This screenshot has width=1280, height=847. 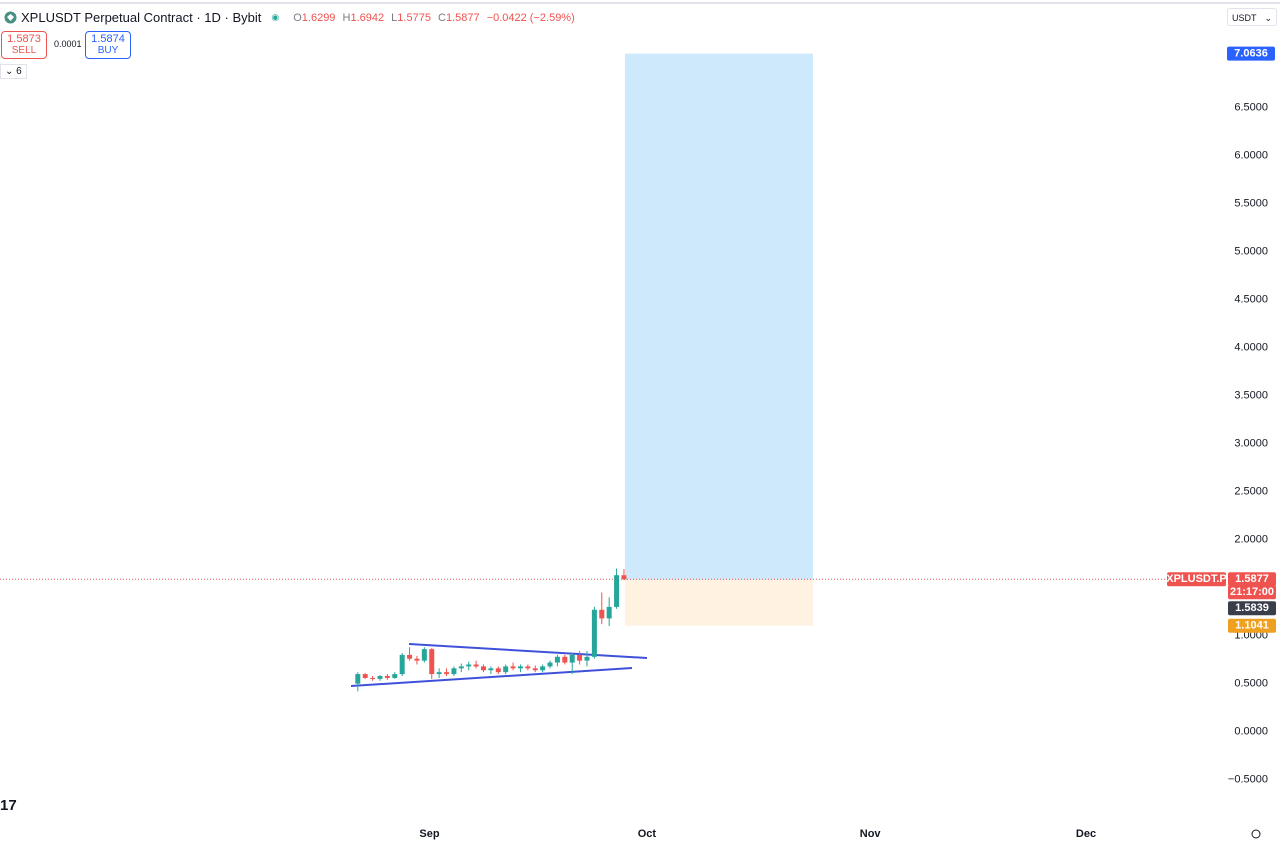 I want to click on x-tick-label: Dec, so click(x=1086, y=834).